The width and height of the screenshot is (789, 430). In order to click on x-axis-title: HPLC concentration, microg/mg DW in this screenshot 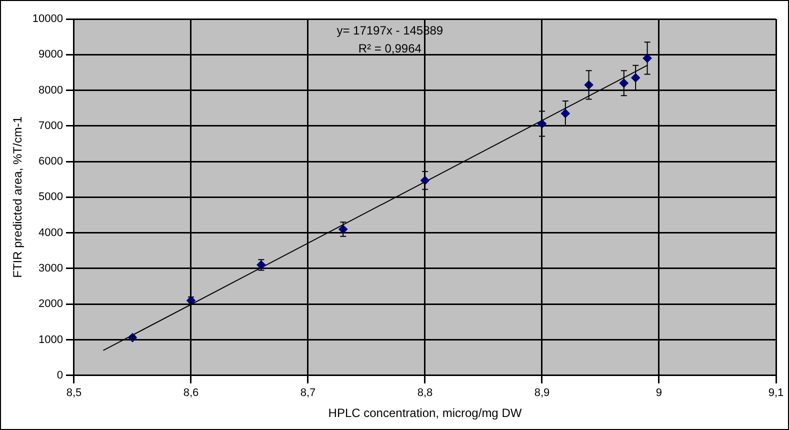, I will do `click(425, 413)`.